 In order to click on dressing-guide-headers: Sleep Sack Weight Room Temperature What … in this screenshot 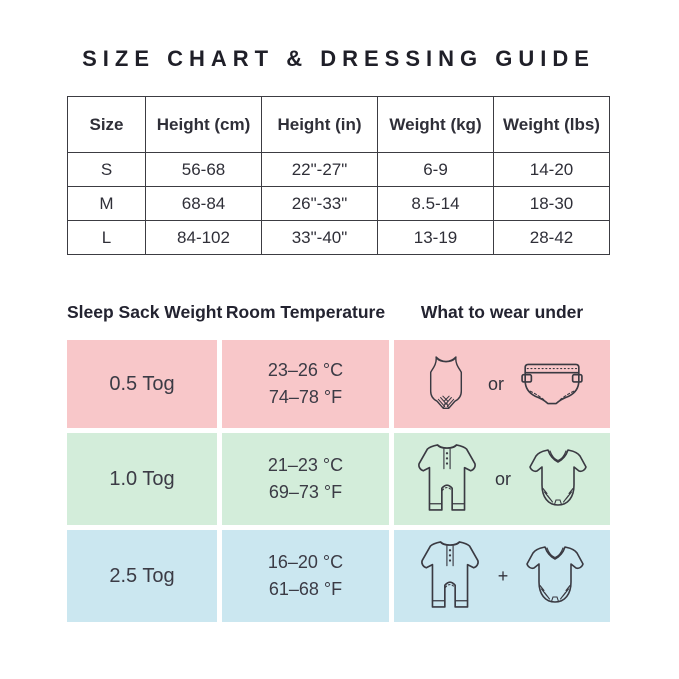, I will do `click(338, 312)`.